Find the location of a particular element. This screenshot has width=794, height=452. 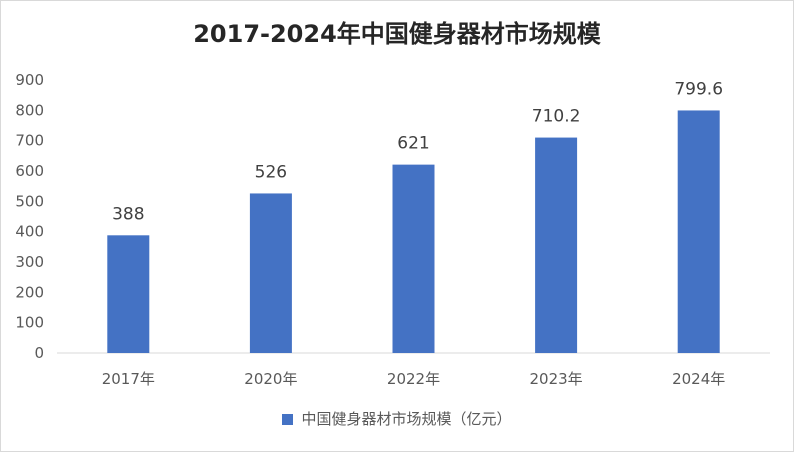

x-tick-label: 2020年 is located at coordinates (270, 379).